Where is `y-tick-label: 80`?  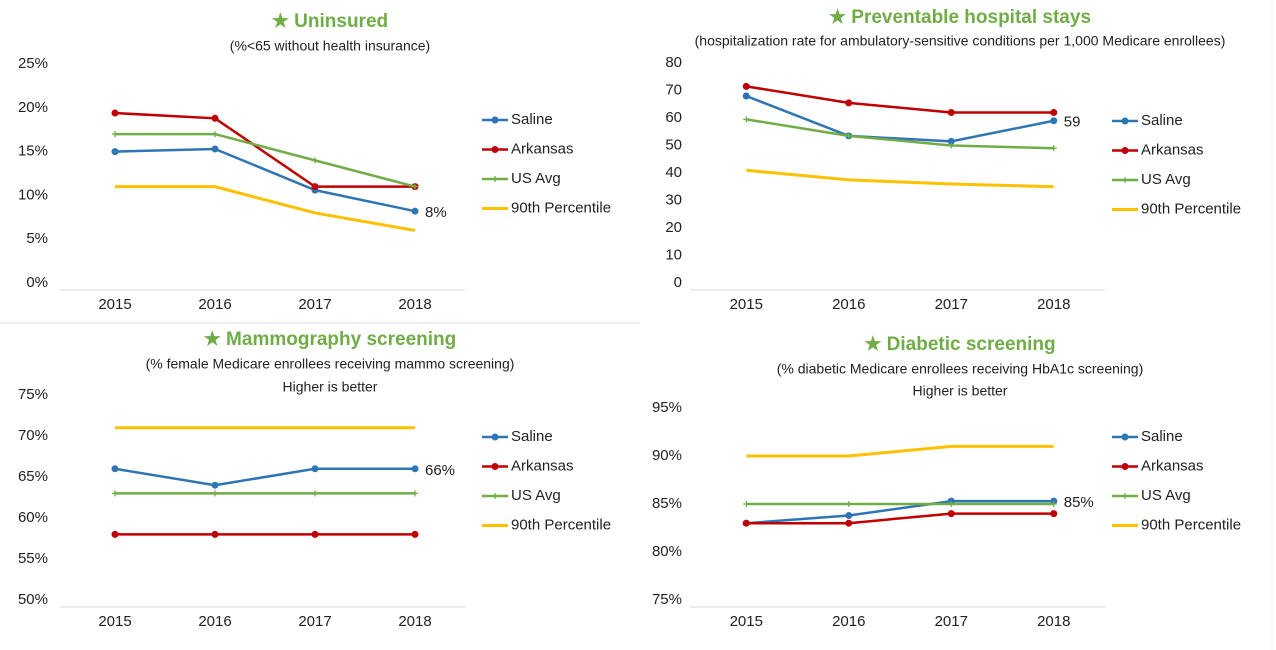 y-tick-label: 80 is located at coordinates (673, 62).